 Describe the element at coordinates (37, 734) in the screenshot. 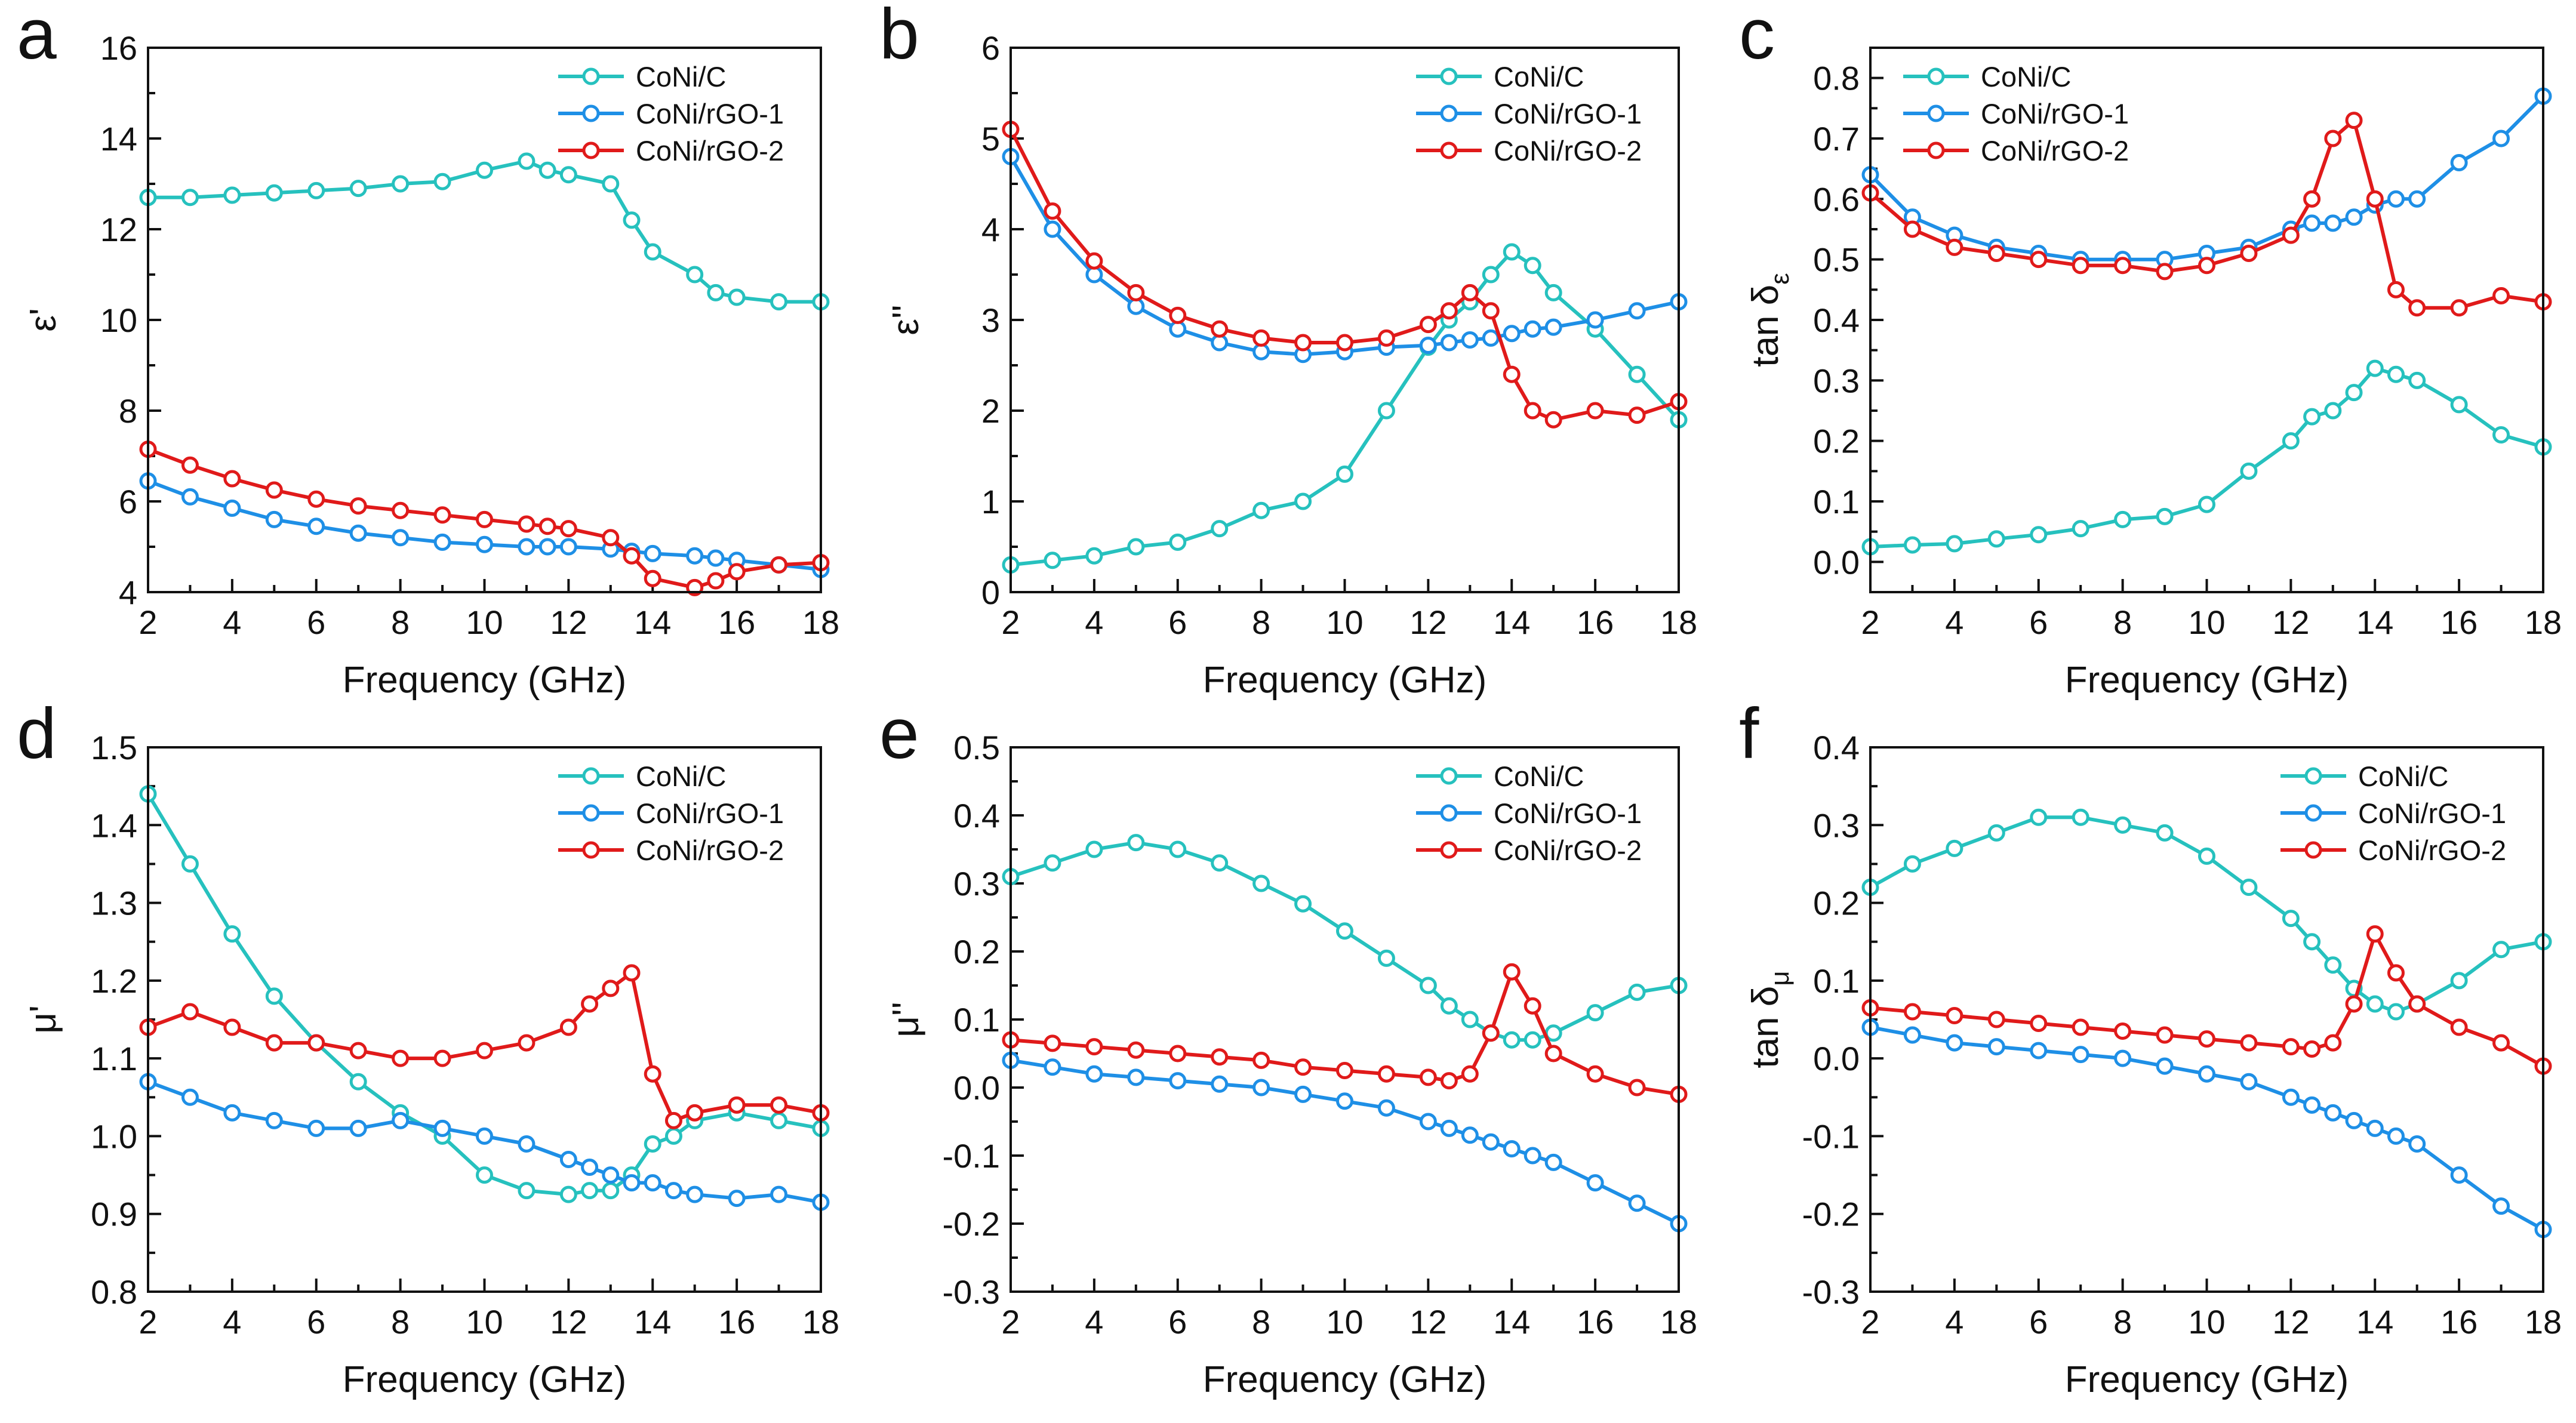

I see `panel-letter: d` at that location.